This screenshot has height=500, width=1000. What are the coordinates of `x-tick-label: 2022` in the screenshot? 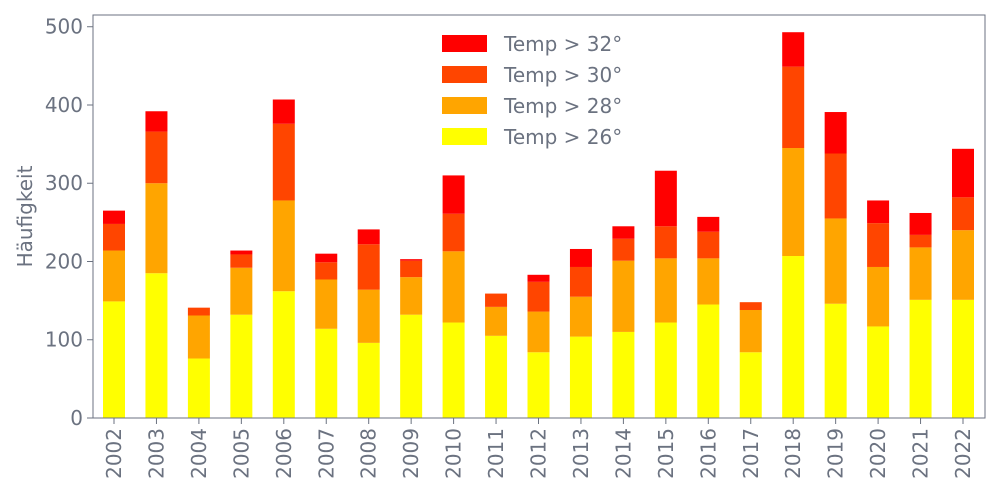 It's located at (963, 453).